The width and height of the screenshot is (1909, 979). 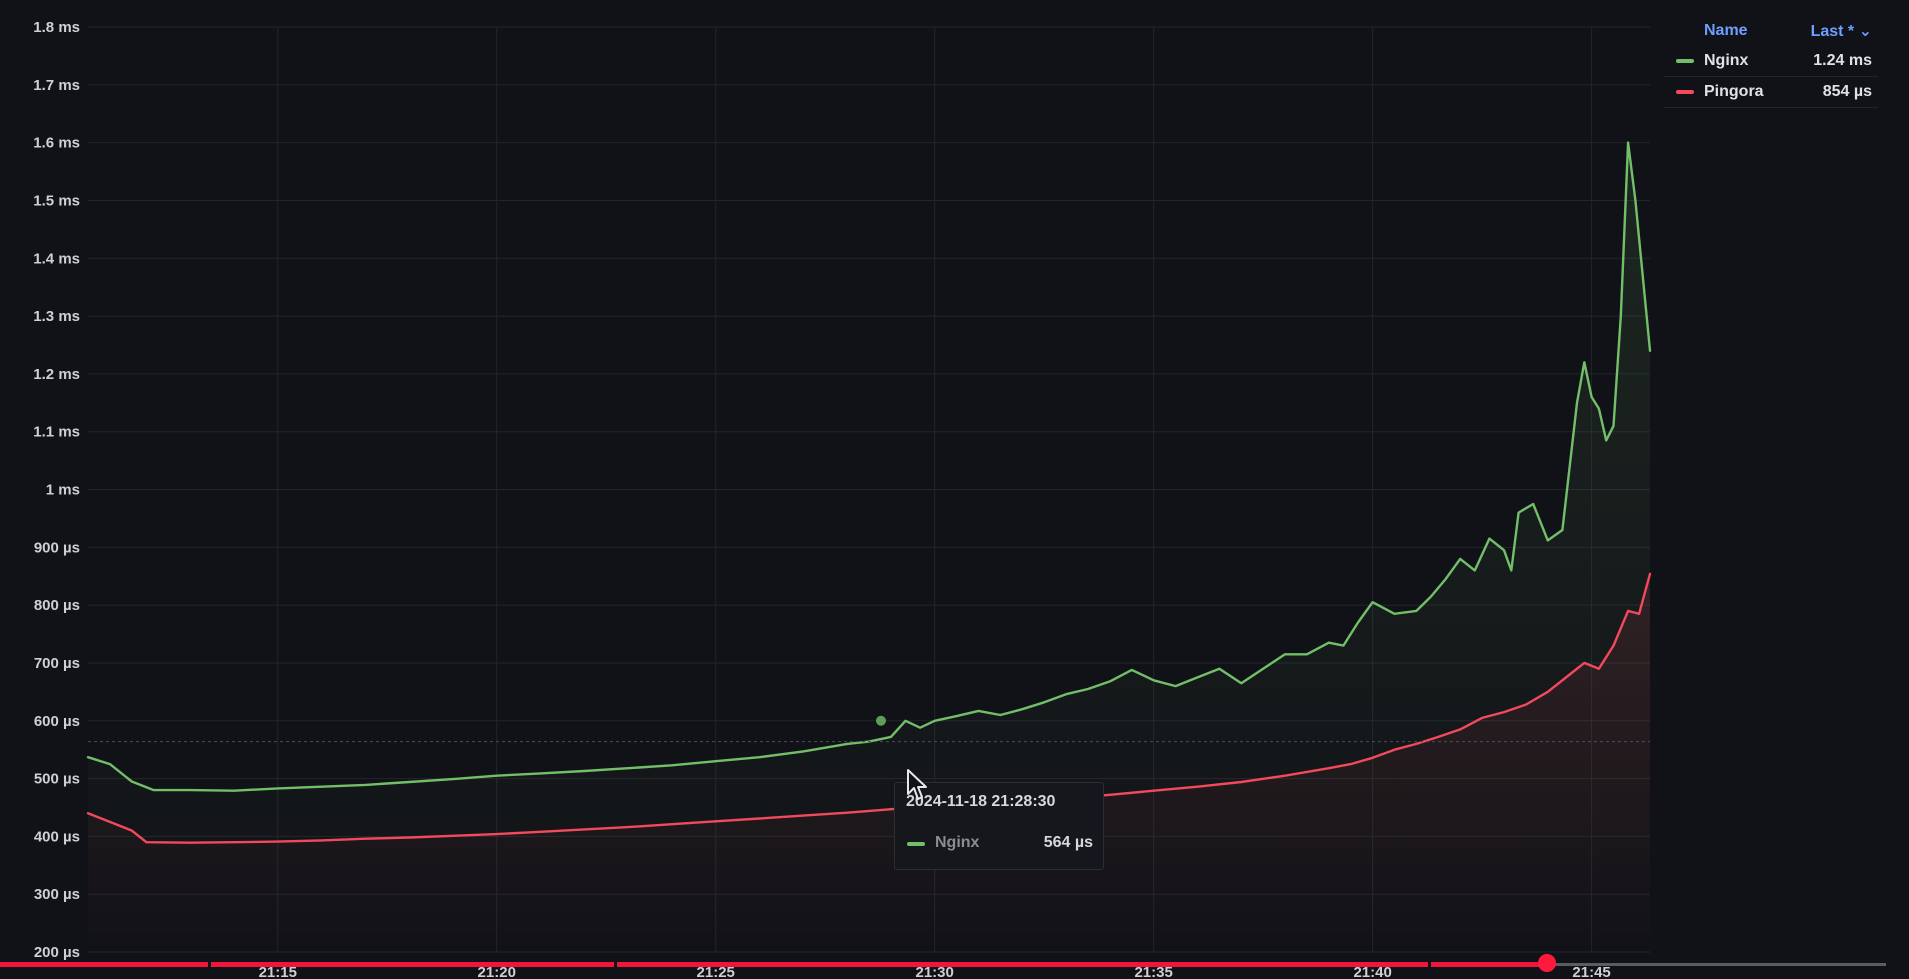 What do you see at coordinates (497, 971) in the screenshot?
I see `x-tick-label: 21:20` at bounding box center [497, 971].